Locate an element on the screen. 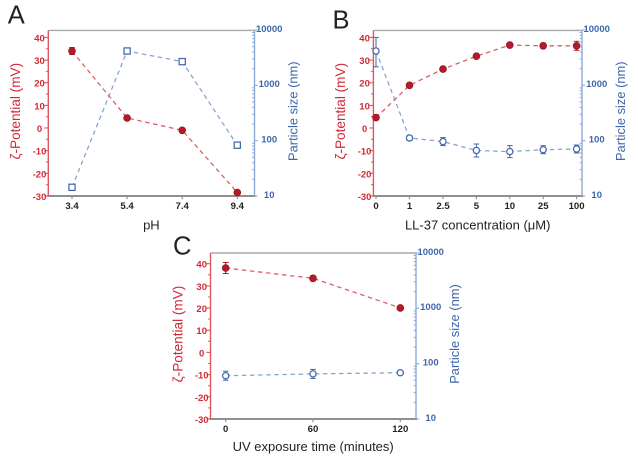  svg-text: 120 is located at coordinates (400, 429).